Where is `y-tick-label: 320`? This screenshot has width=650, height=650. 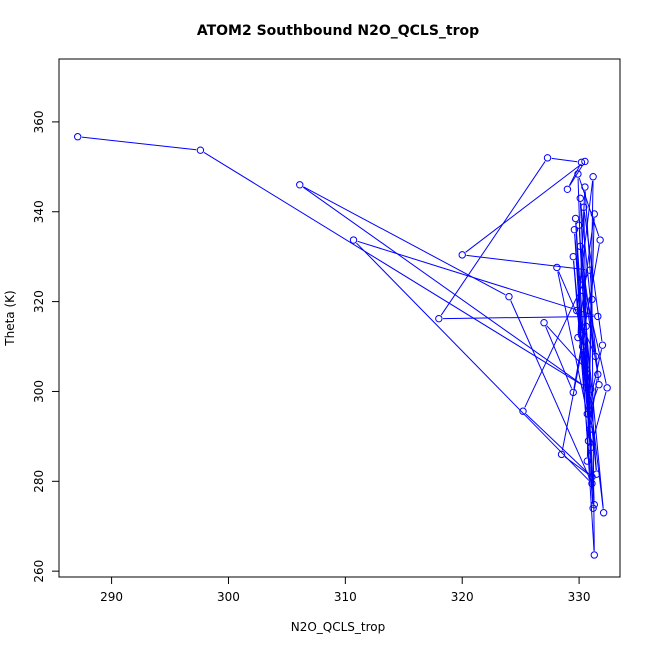
y-tick-label: 320 is located at coordinates (39, 301).